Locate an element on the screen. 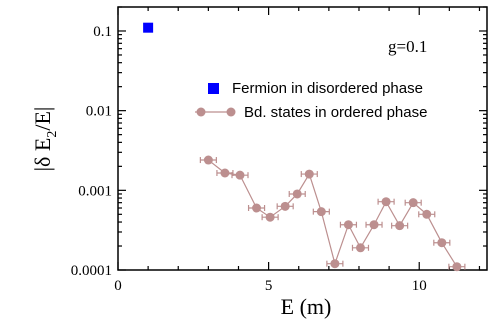 The height and width of the screenshot is (327, 493). data-point-square is located at coordinates (148, 27).